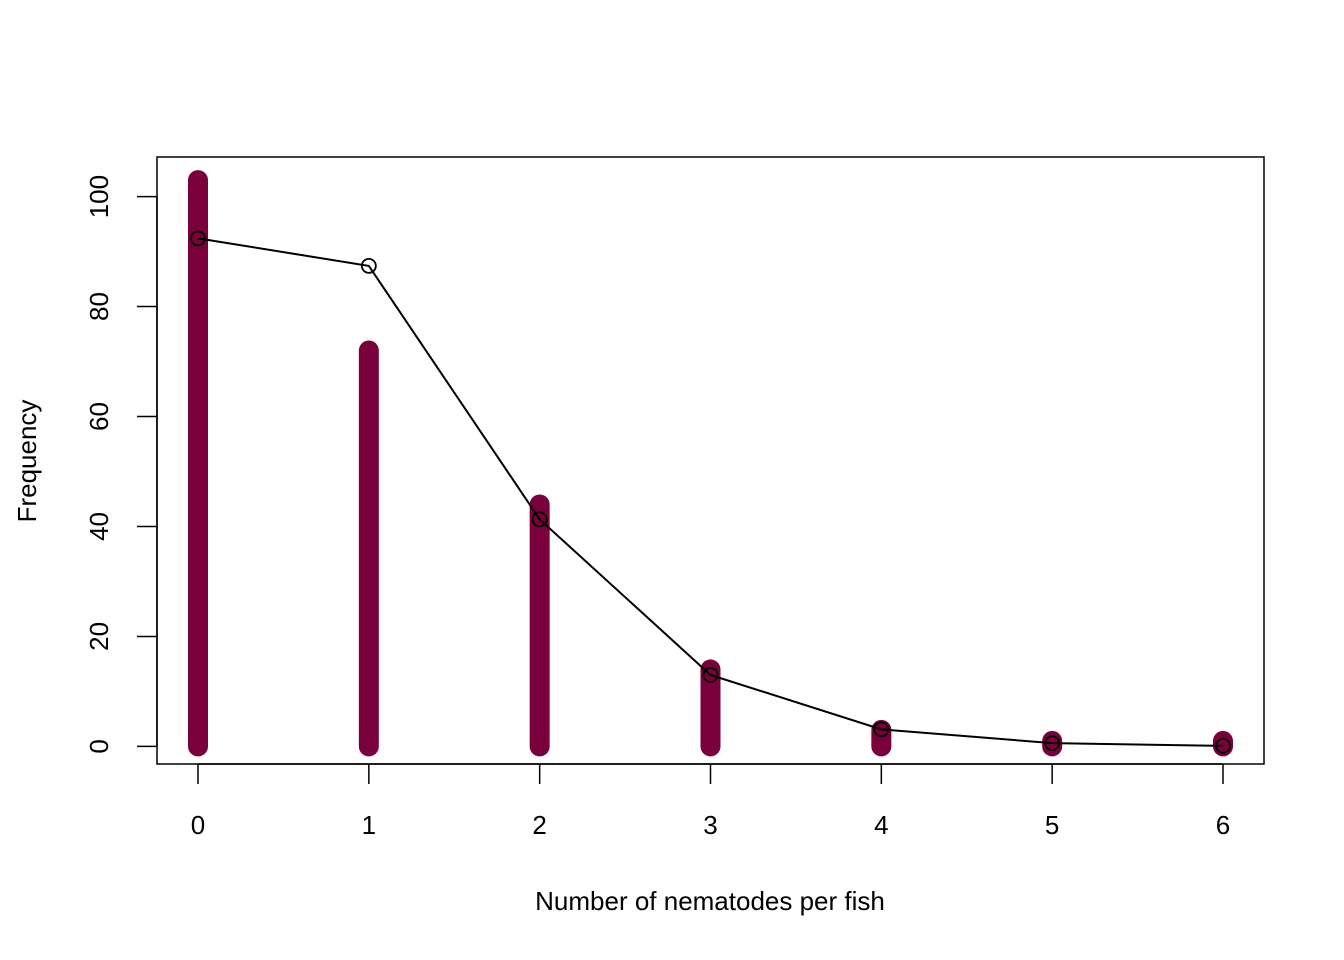 The width and height of the screenshot is (1344, 960). I want to click on y-tick-label-20: 20, so click(99, 636).